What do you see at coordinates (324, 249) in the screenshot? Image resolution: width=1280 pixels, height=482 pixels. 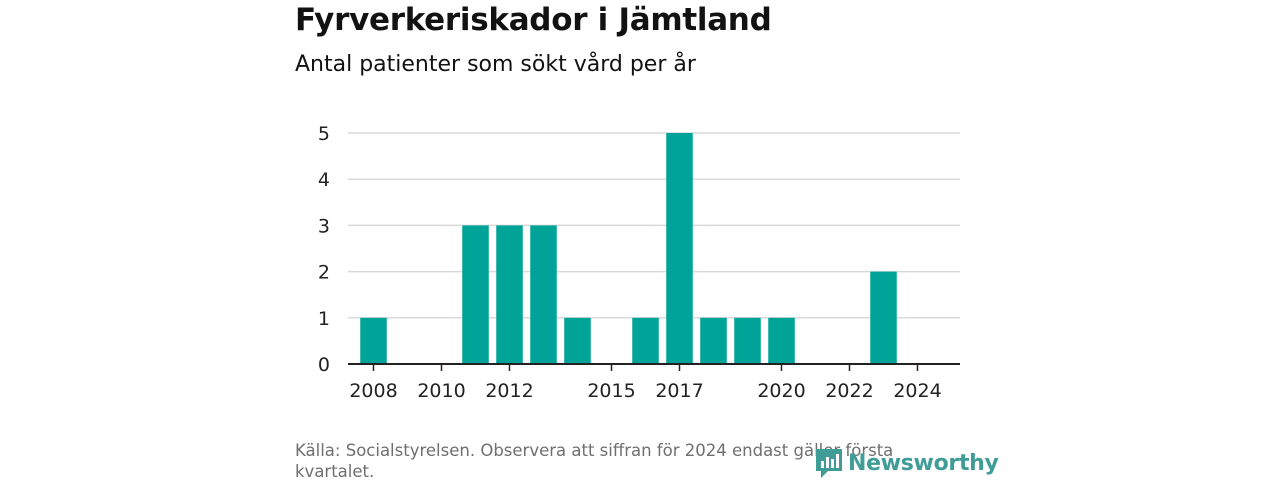 I see `y-axis-ticks: 0 1 2 3 4 5` at bounding box center [324, 249].